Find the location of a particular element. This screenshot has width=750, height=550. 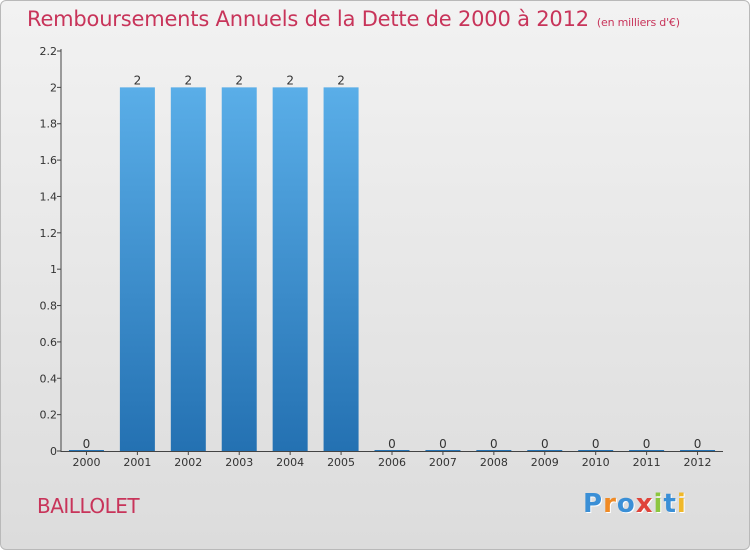

y-tick-label: 0.8 is located at coordinates (49, 306).